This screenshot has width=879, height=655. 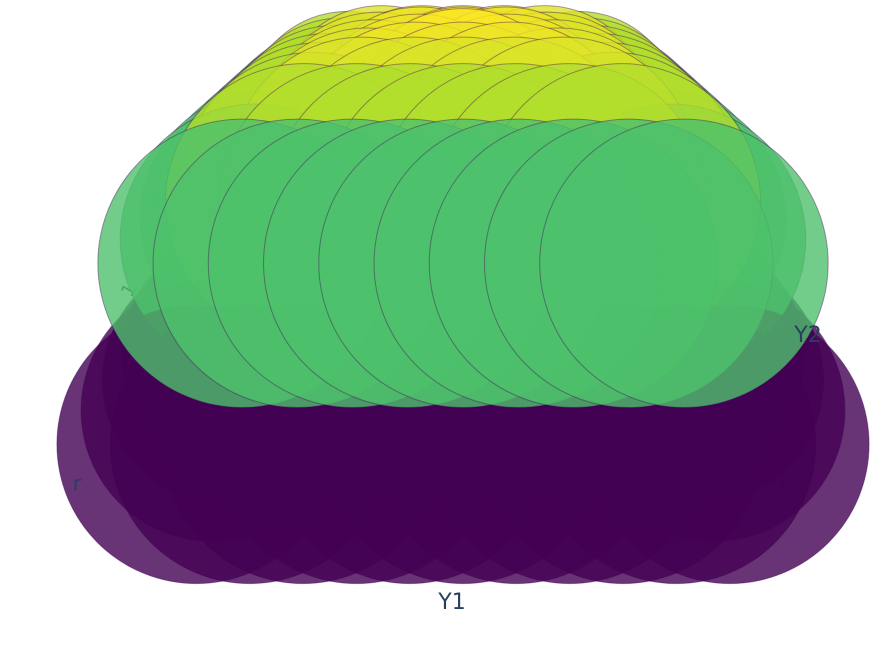 What do you see at coordinates (684, 263) in the screenshot?
I see `marker` at bounding box center [684, 263].